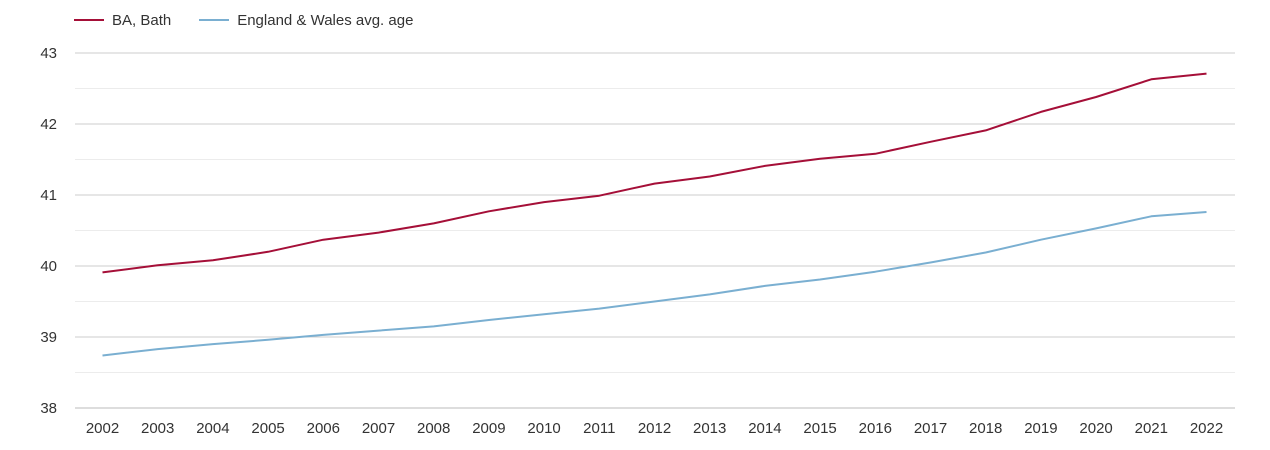 Image resolution: width=1270 pixels, height=450 pixels. I want to click on x-tick-label: 2018, so click(985, 428).